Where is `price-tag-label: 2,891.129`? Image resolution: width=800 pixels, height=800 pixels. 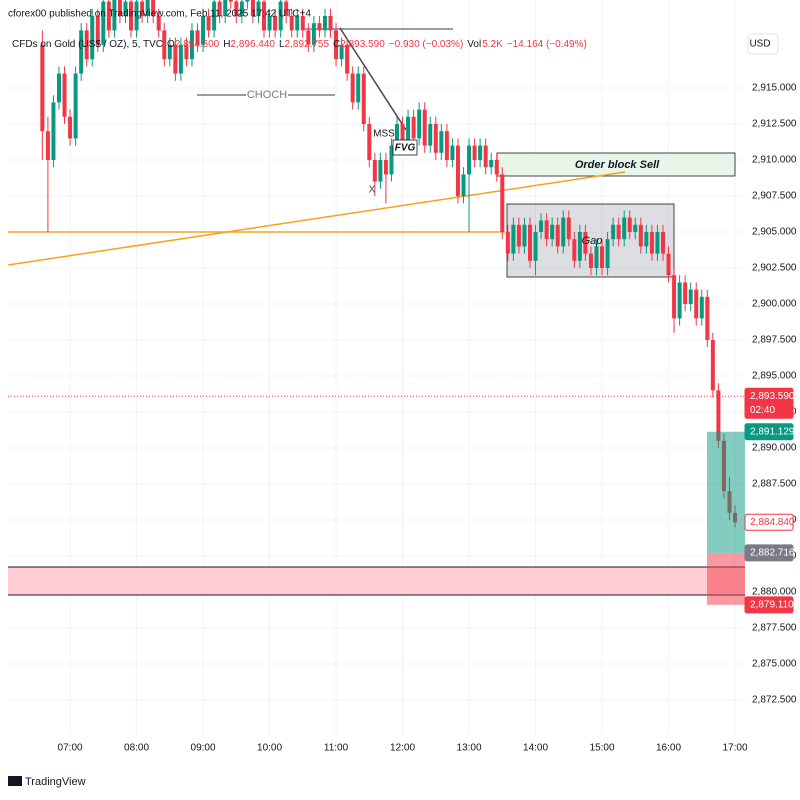
price-tag-label: 2,891.129 is located at coordinates (772, 431).